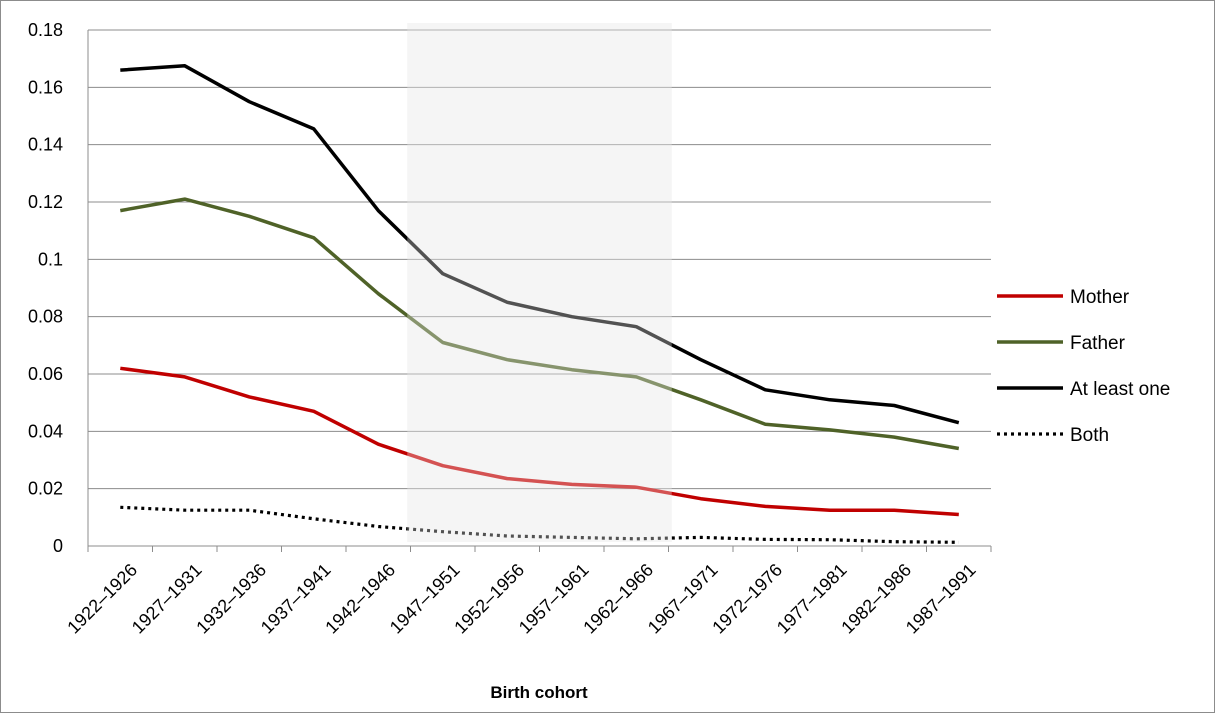 The image size is (1215, 713). What do you see at coordinates (45, 87) in the screenshot?
I see `y-tick-label: 0.16` at bounding box center [45, 87].